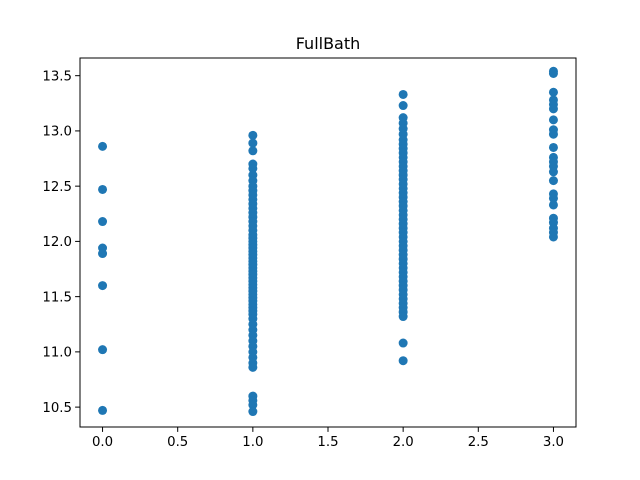 The image size is (640, 480). What do you see at coordinates (327, 442) in the screenshot?
I see `x-tick-label: 1.5` at bounding box center [327, 442].